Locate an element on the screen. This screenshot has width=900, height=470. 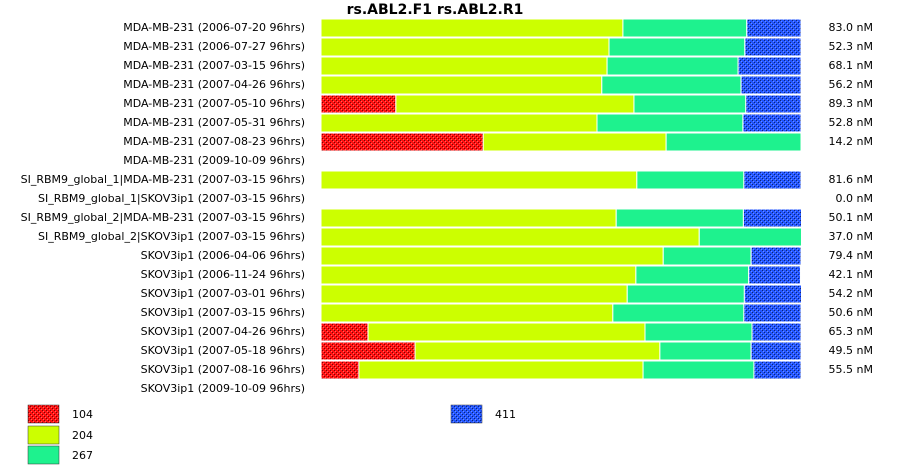
row-label: MDA-MB-231 (2007-05-31 96hrs) is located at coordinates (214, 122).